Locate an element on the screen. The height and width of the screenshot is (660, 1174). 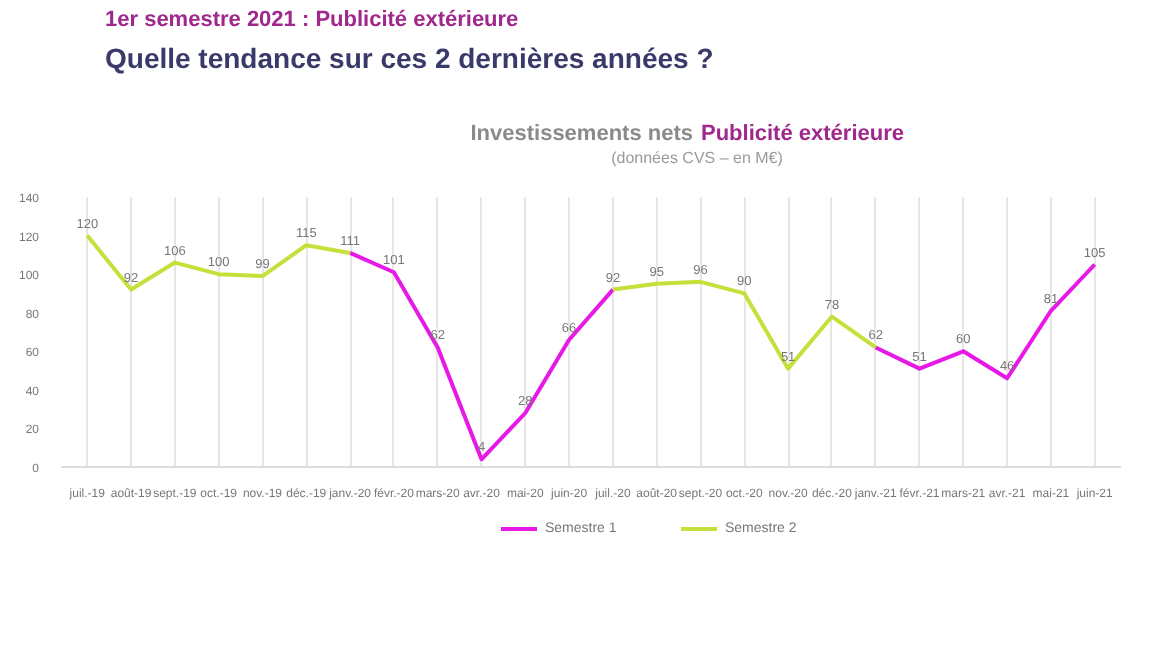
chart-subtitle: (données CVS – en M€) is located at coordinates (697, 158).